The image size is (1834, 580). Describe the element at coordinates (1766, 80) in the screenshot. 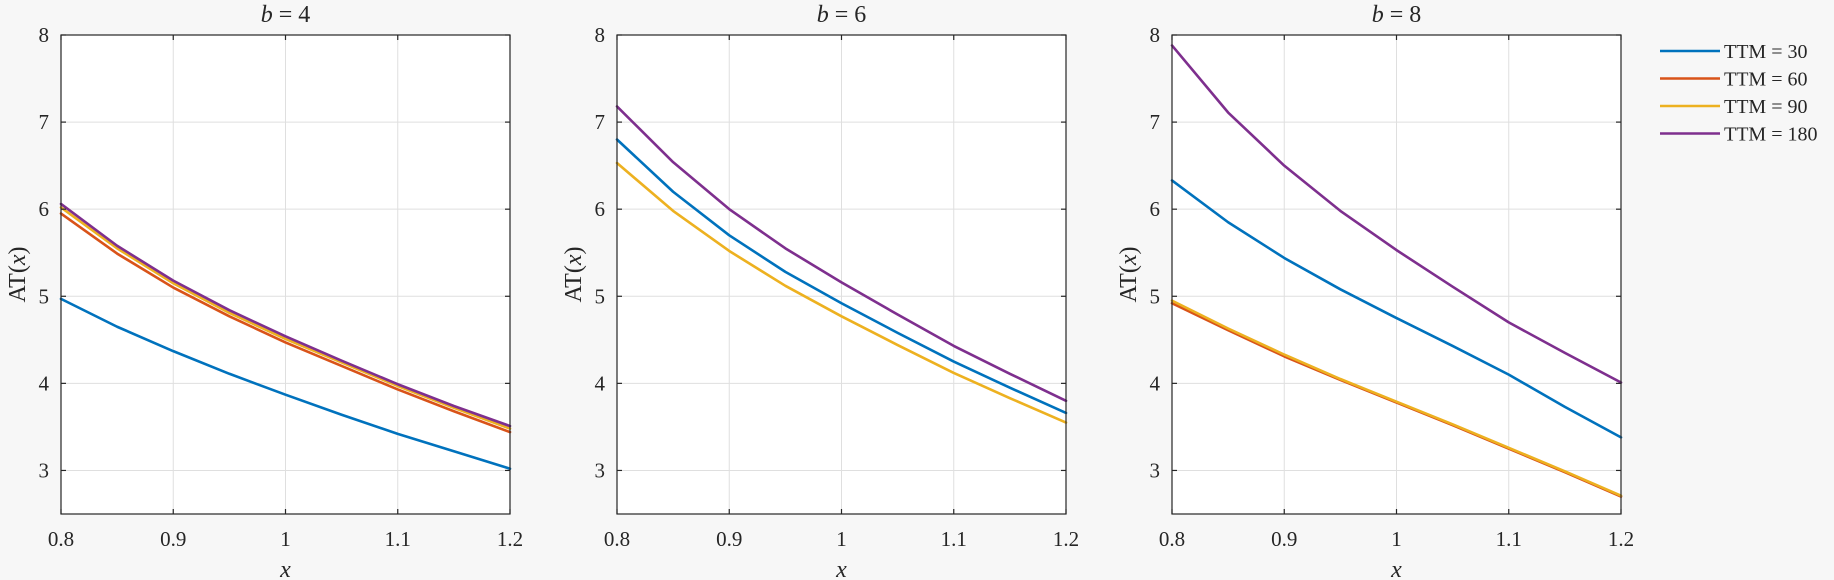

I see `legend-label: TTM = 60` at that location.